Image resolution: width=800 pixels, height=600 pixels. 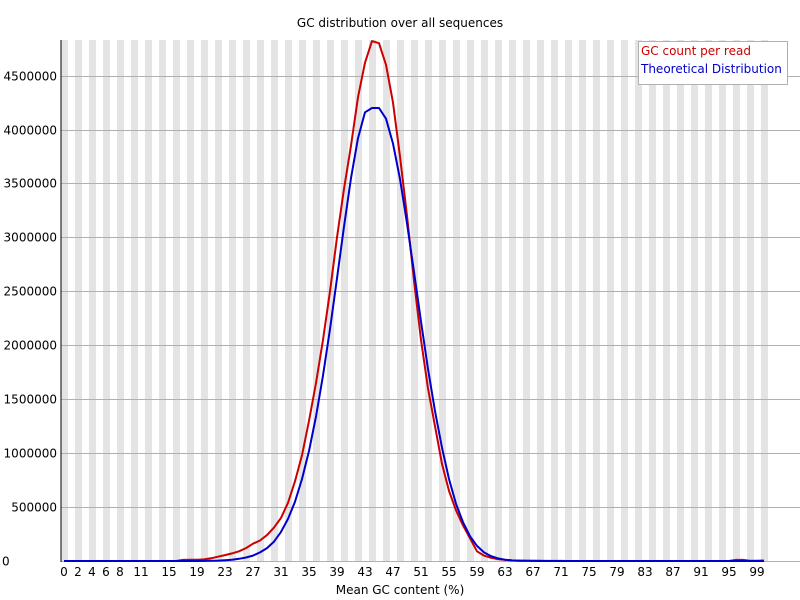 What do you see at coordinates (34, 508) in the screenshot?
I see `svg-text: 500000` at bounding box center [34, 508].